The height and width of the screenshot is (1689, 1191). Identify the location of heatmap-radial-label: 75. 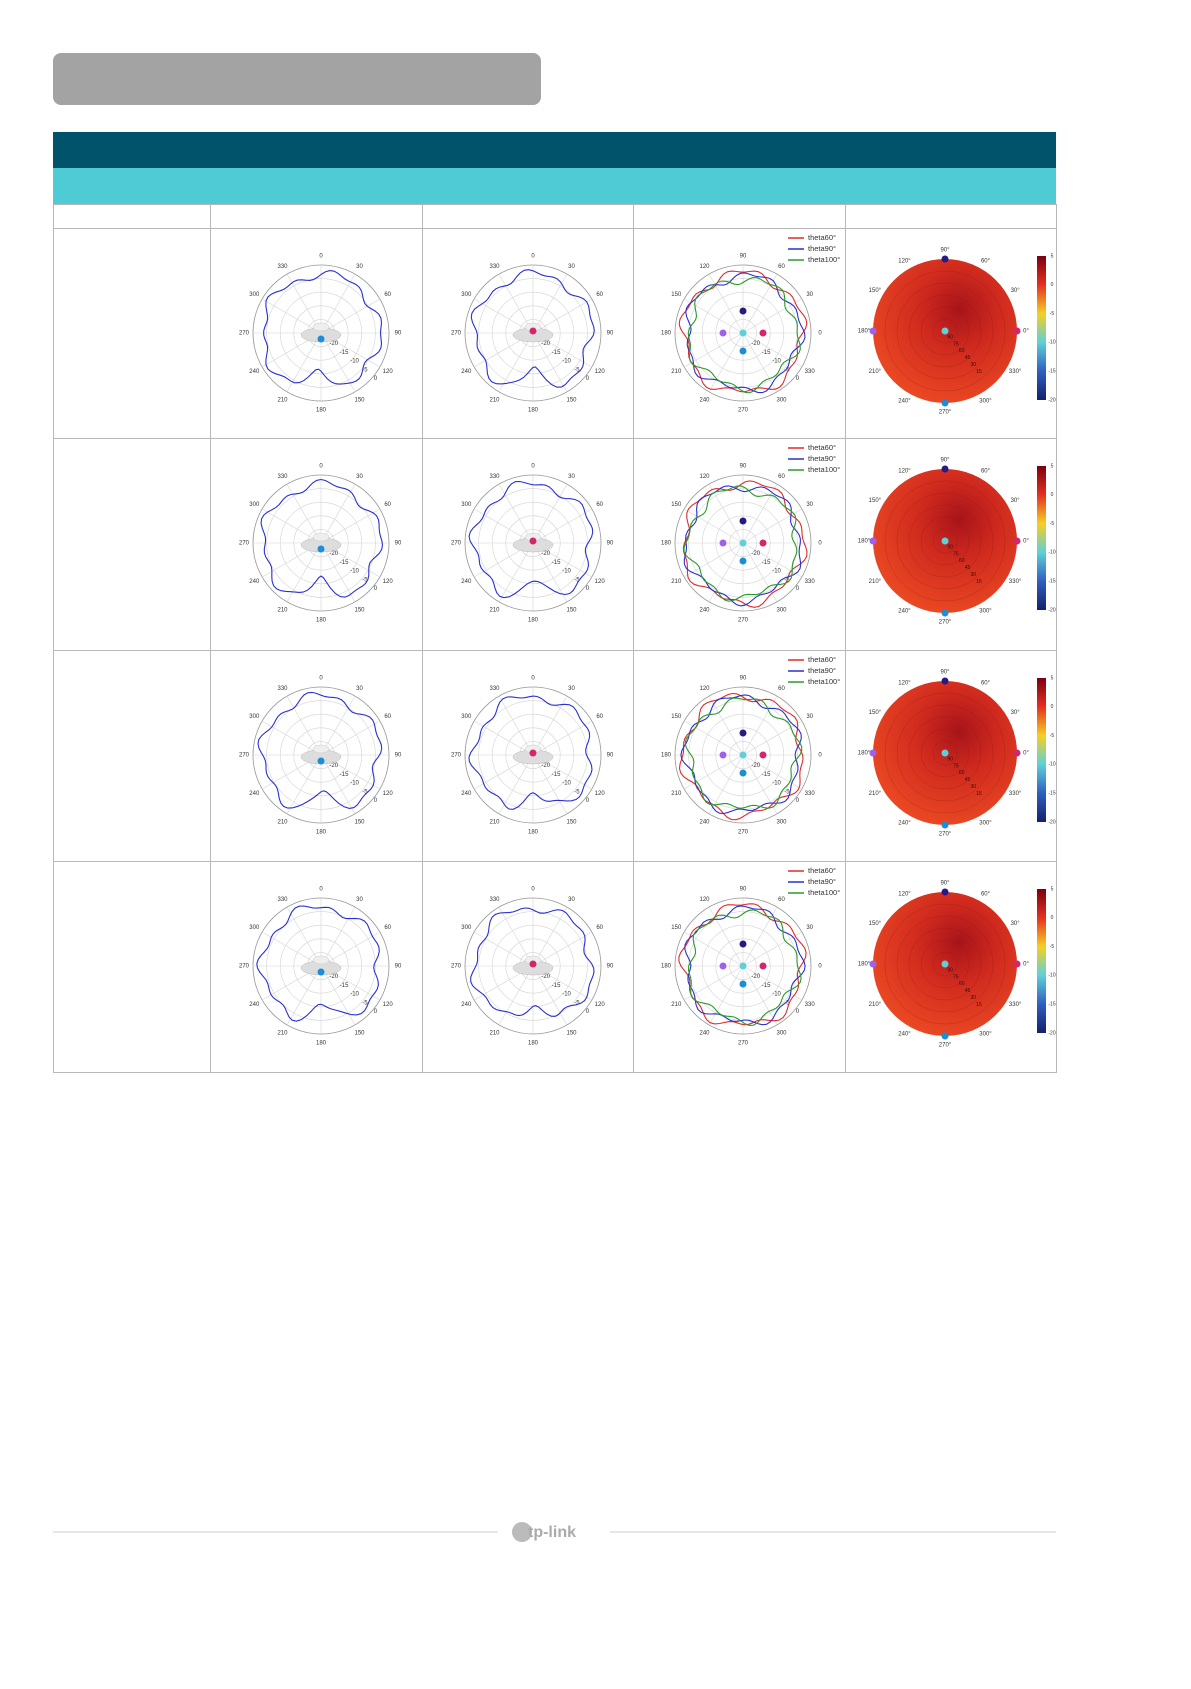
(956, 344).